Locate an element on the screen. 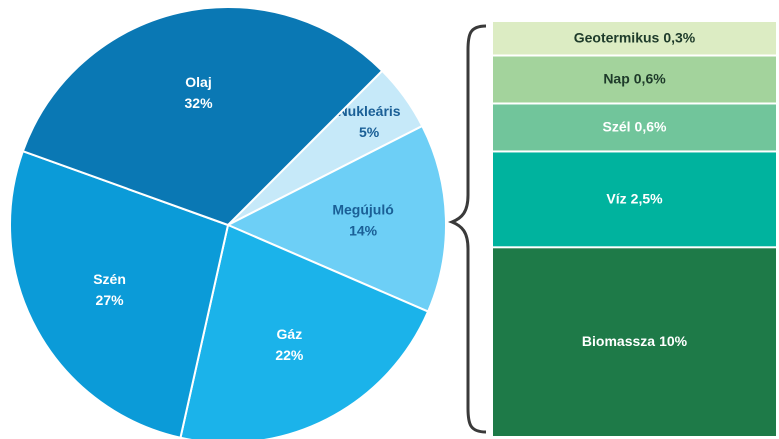 The width and height of the screenshot is (779, 439). slice-label: Nukleáris is located at coordinates (369, 111).